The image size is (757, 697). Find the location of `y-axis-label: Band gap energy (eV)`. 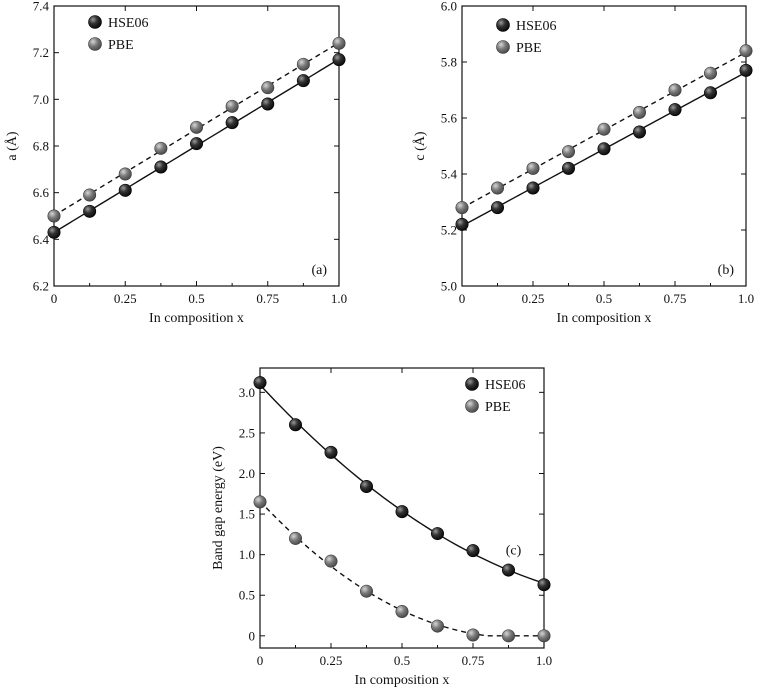

y-axis-label: Band gap energy (eV) is located at coordinates (218, 508).